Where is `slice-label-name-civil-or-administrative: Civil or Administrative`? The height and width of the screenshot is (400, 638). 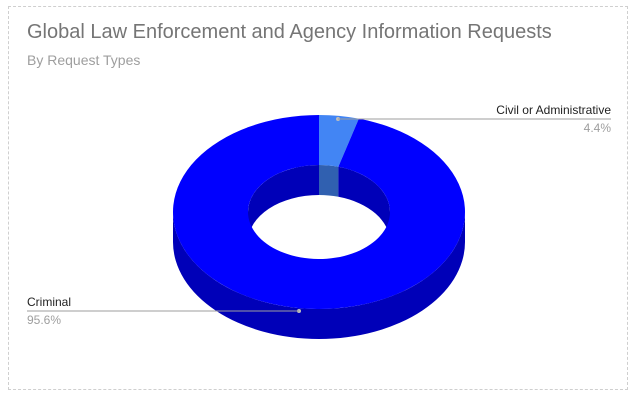 slice-label-name-civil-or-administrative: Civil or Administrative is located at coordinates (553, 110).